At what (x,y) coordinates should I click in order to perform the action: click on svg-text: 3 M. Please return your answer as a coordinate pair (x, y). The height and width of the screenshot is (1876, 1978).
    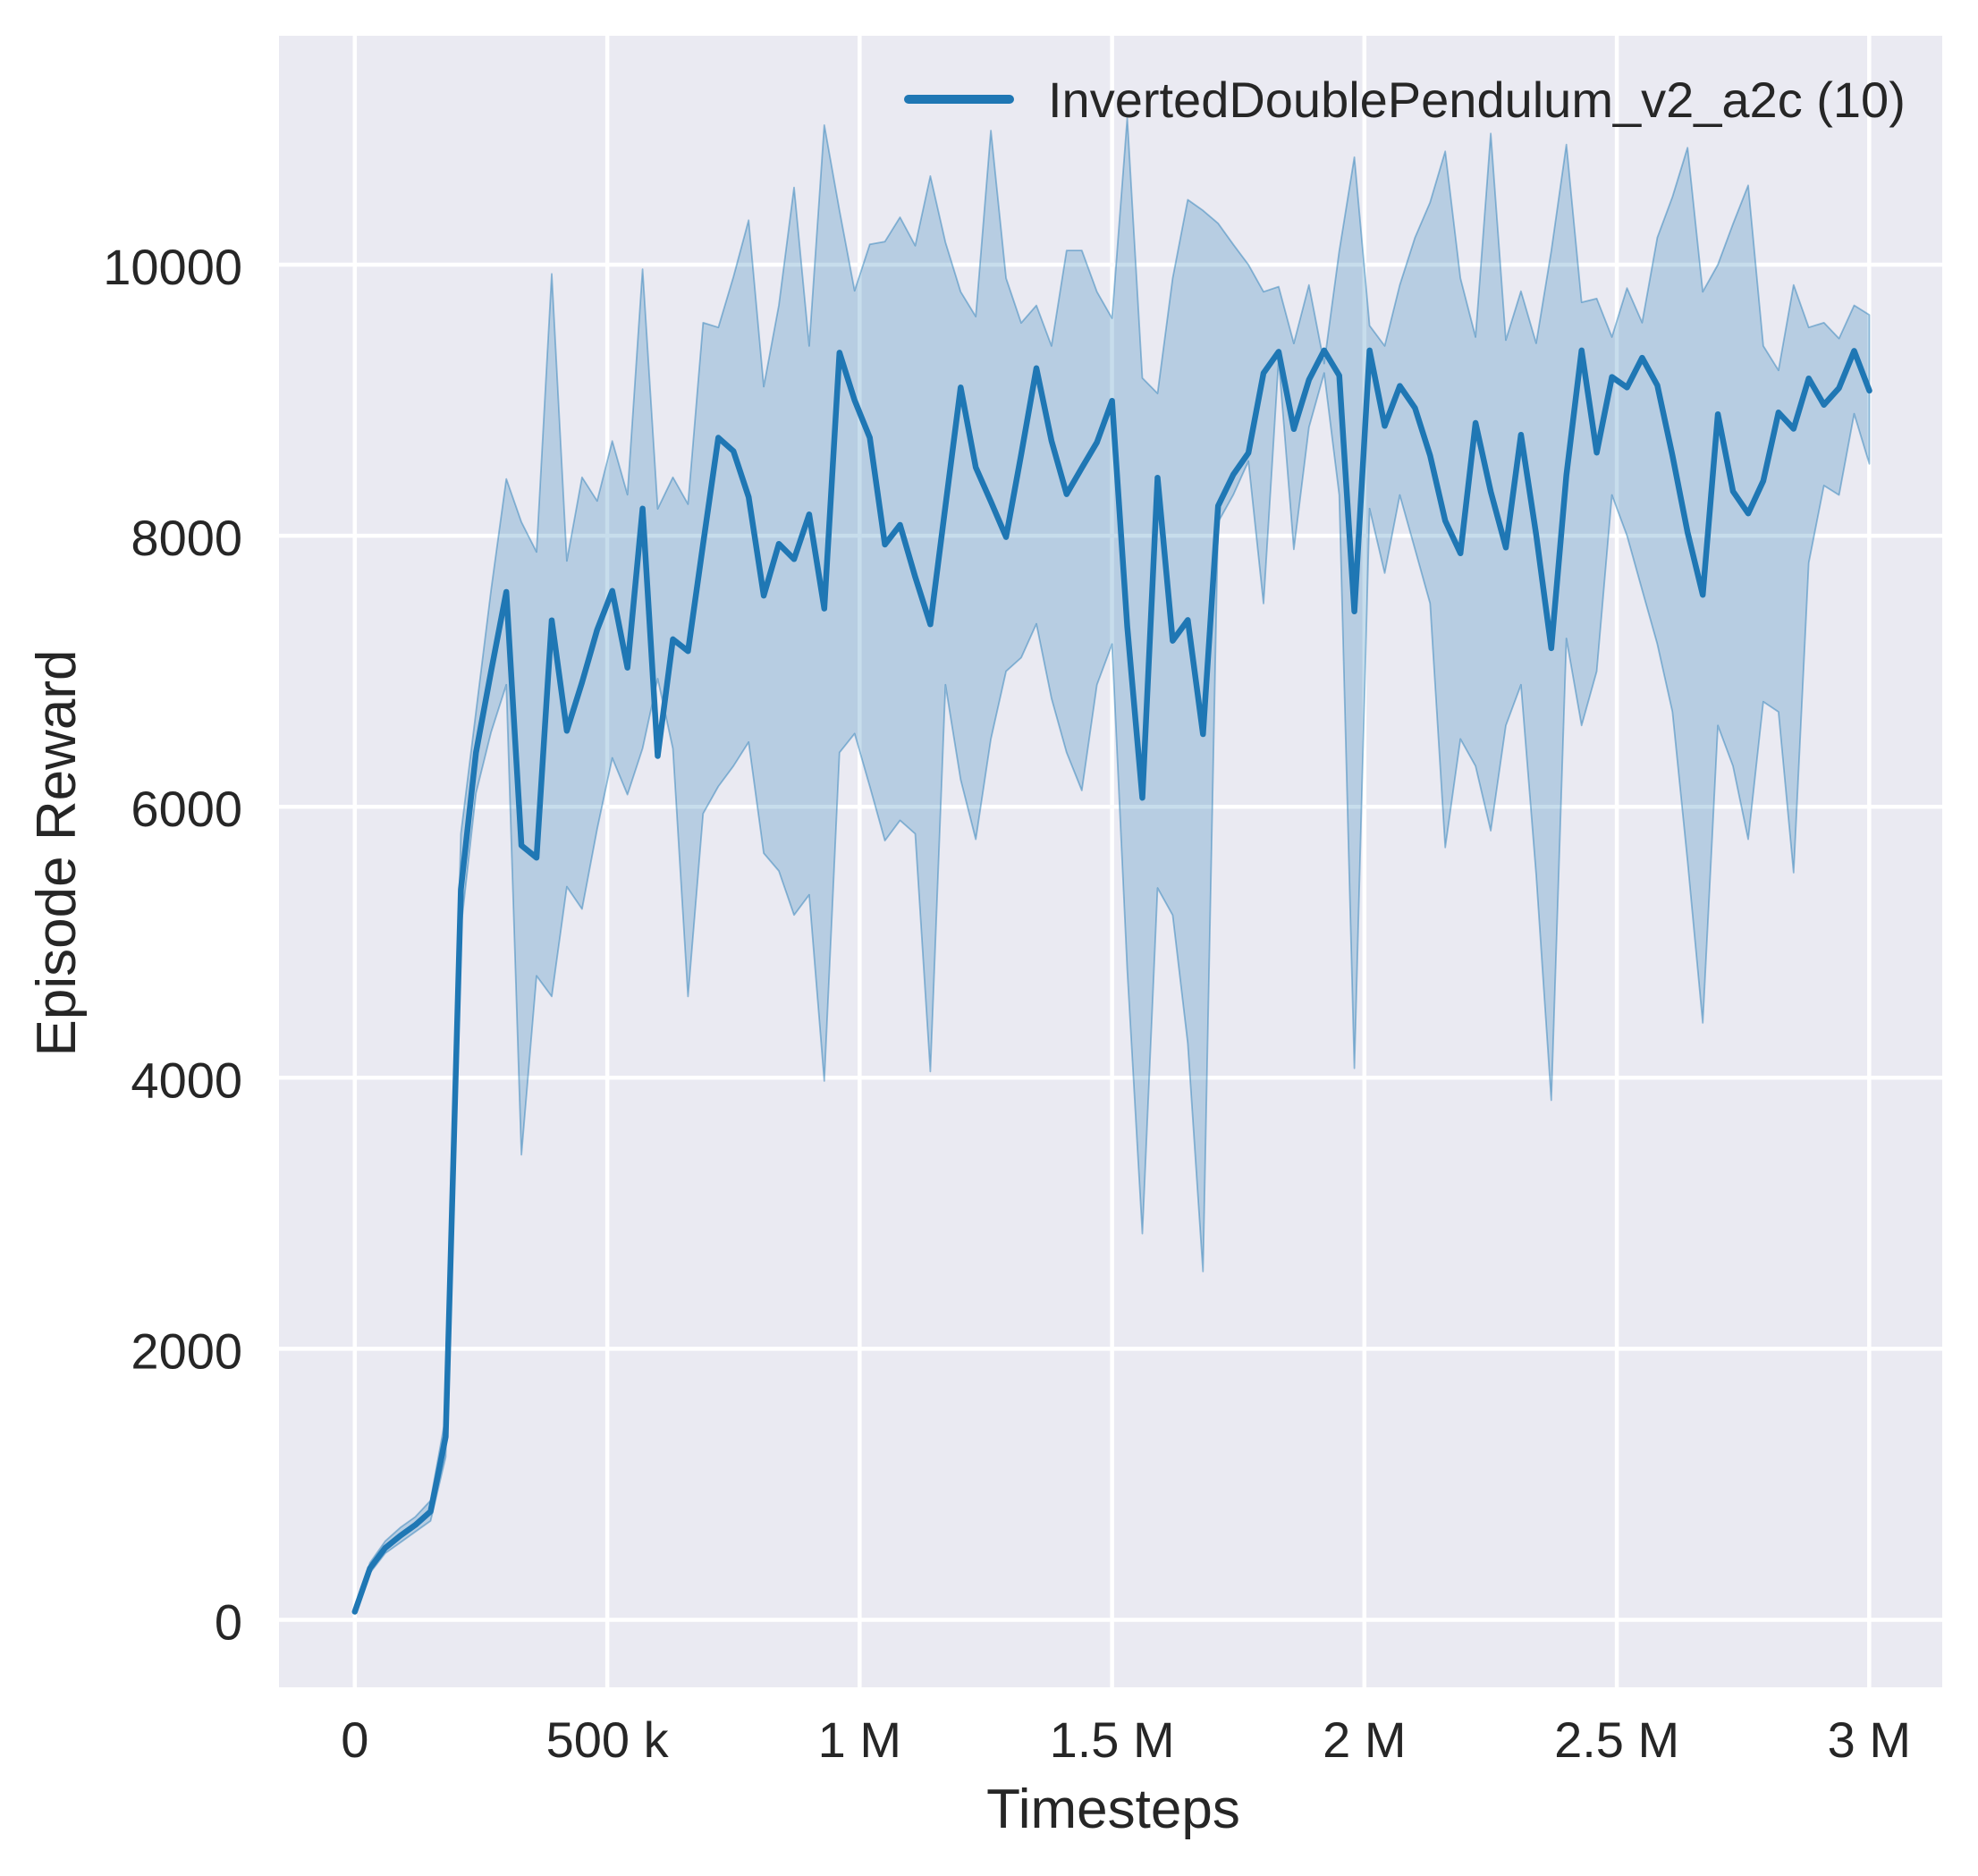
    Looking at the image, I should click on (1869, 1740).